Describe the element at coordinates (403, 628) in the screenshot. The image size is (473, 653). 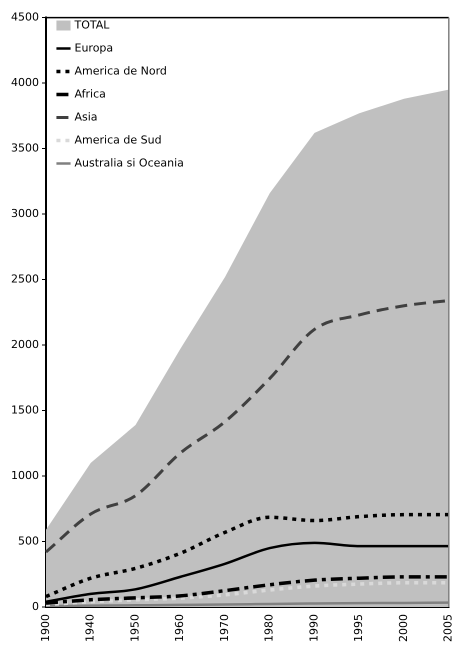
I see `x-tick-label: 2000` at that location.